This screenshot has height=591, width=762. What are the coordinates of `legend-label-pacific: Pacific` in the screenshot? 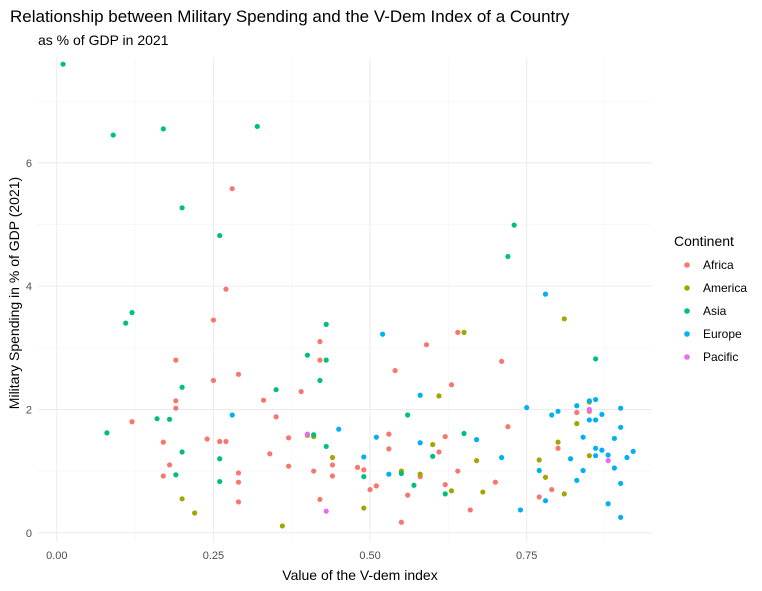 It's located at (720, 357).